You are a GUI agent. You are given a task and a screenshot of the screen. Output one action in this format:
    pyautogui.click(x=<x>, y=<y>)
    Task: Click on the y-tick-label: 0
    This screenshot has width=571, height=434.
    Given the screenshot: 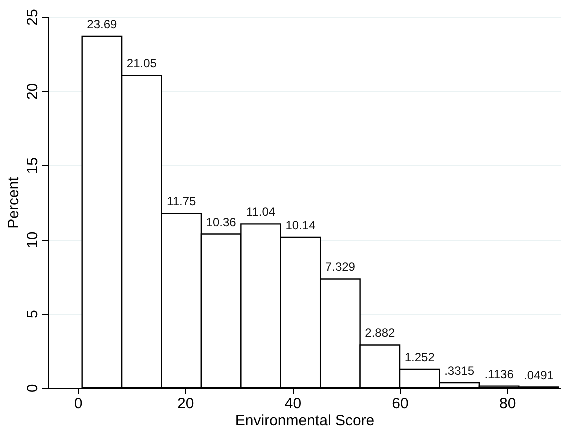 What is the action you would take?
    pyautogui.click(x=33, y=388)
    